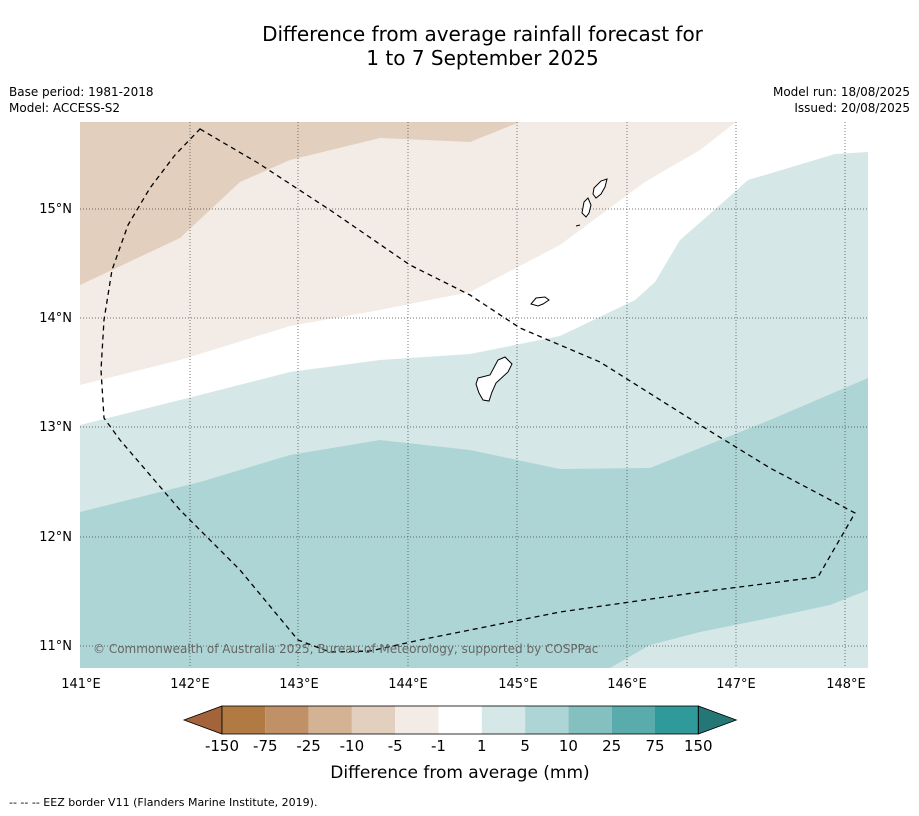 This screenshot has width=919, height=816. I want to click on lon-label: 147°E, so click(736, 684).